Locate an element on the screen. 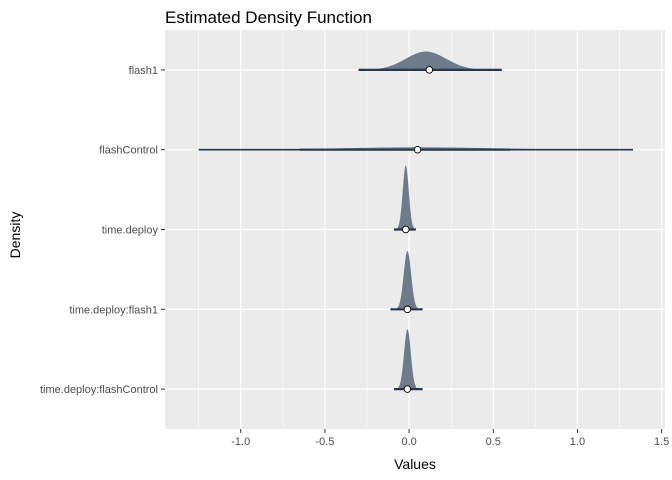  point-estimates is located at coordinates (417, 229).